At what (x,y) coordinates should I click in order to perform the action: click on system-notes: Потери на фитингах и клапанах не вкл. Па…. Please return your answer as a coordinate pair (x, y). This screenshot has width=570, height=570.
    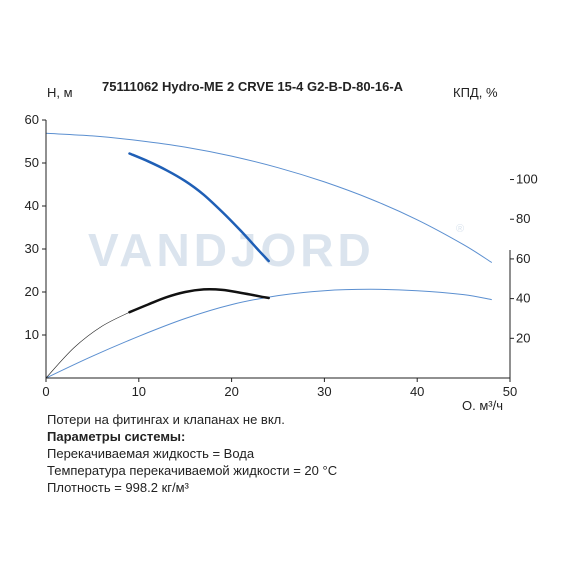
    Looking at the image, I should click on (192, 453).